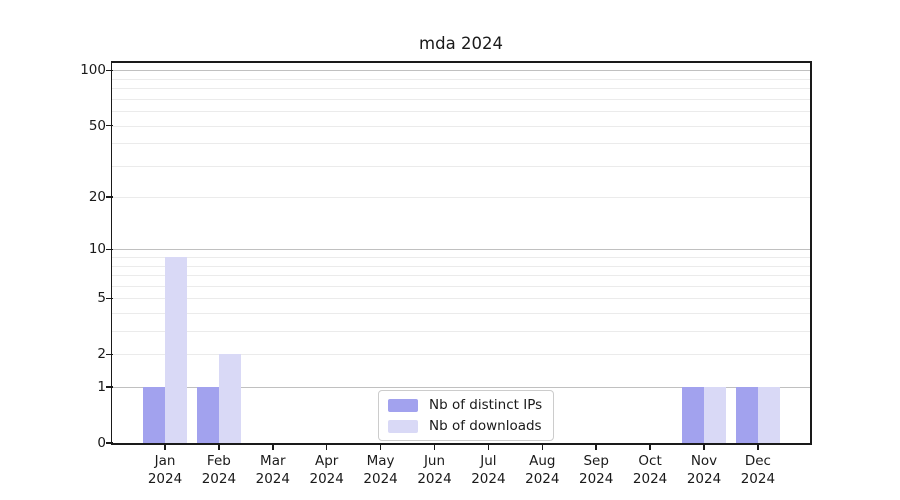 This screenshot has width=900, height=500. I want to click on bar-downloads-jan, so click(176, 350).